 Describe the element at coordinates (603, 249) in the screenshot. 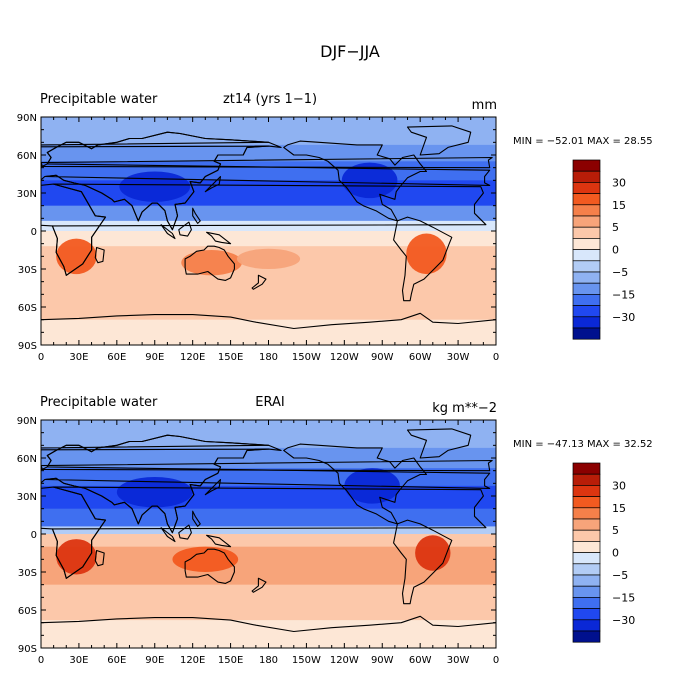

I see `colorbar: 30 15 5 0 −5 −15 −30` at that location.